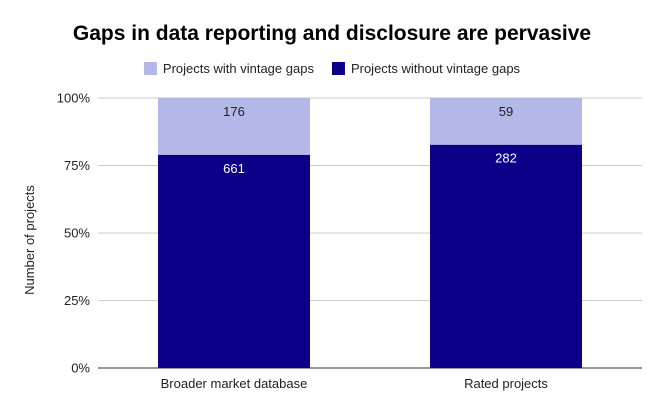 This screenshot has width=664, height=411. Describe the element at coordinates (239, 68) in the screenshot. I see `legend-label: Projects with vintage gaps` at that location.